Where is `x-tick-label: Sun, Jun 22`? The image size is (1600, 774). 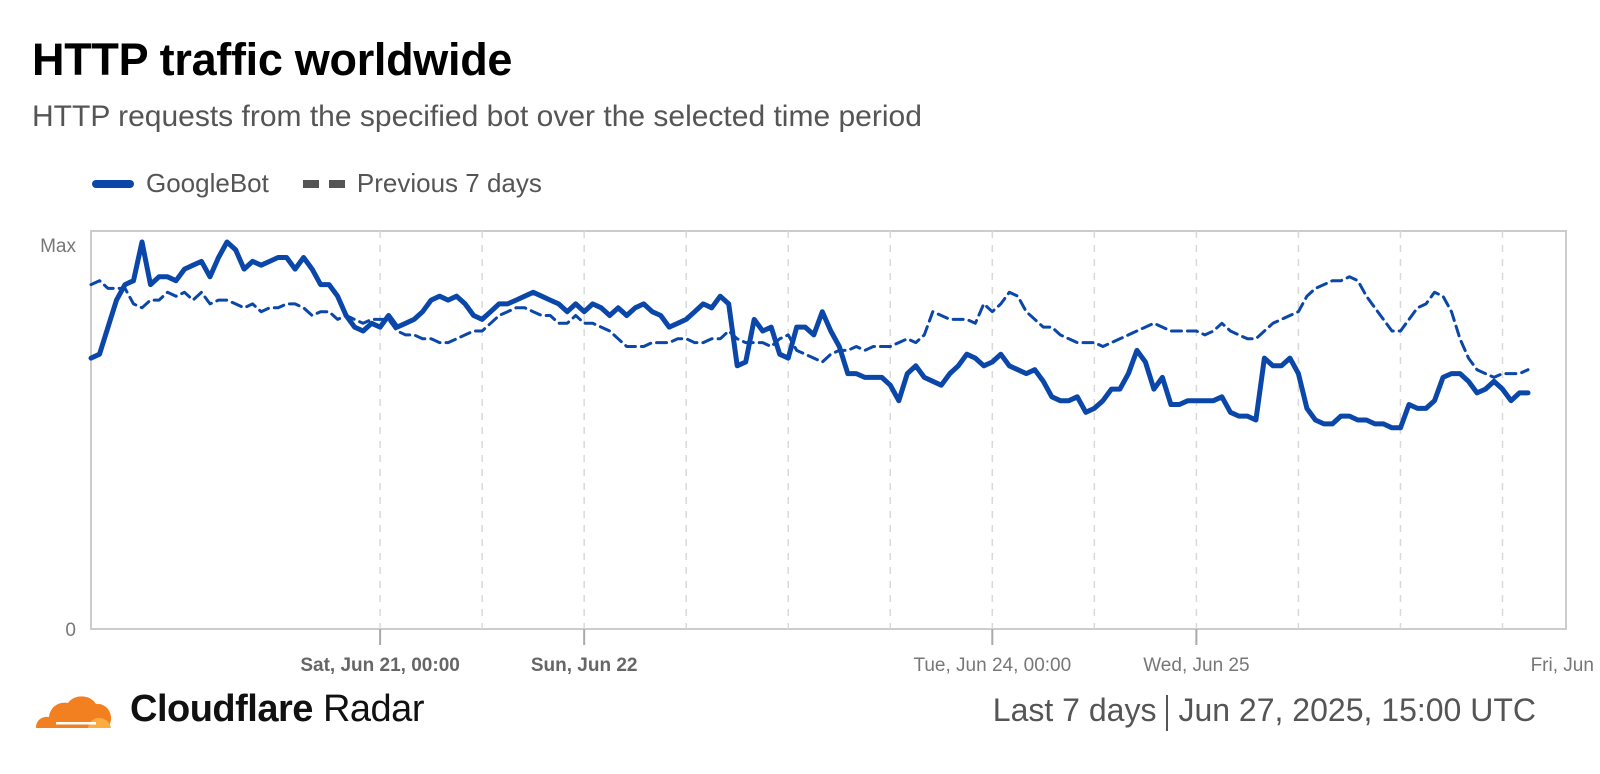 x-tick-label: Sun, Jun 22 is located at coordinates (584, 665).